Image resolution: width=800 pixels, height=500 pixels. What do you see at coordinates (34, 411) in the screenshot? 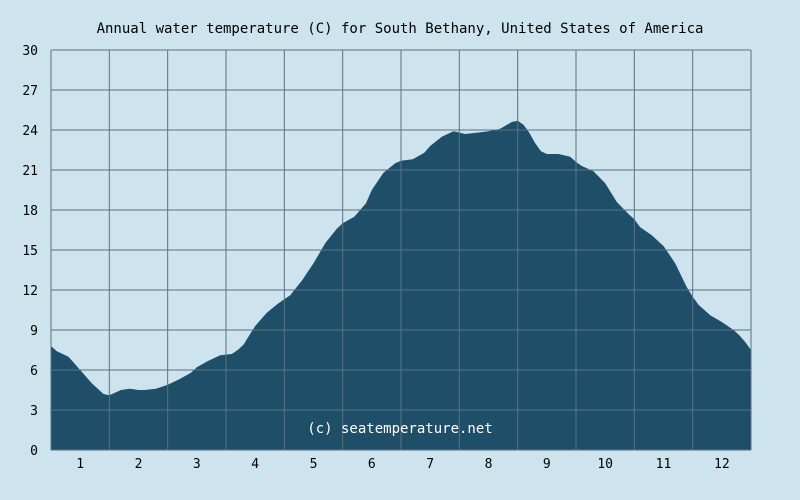
I see `y-tick-label: 3` at bounding box center [34, 411].